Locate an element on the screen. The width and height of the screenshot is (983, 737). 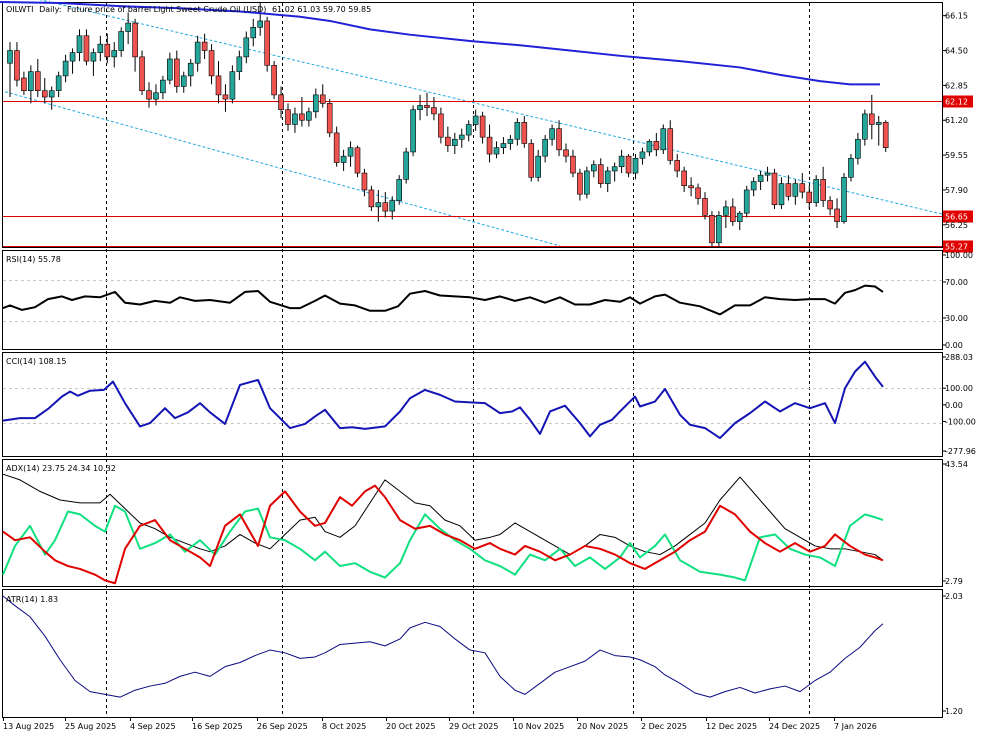
time-tick-label: 25 Aug 2025 is located at coordinates (90, 726).